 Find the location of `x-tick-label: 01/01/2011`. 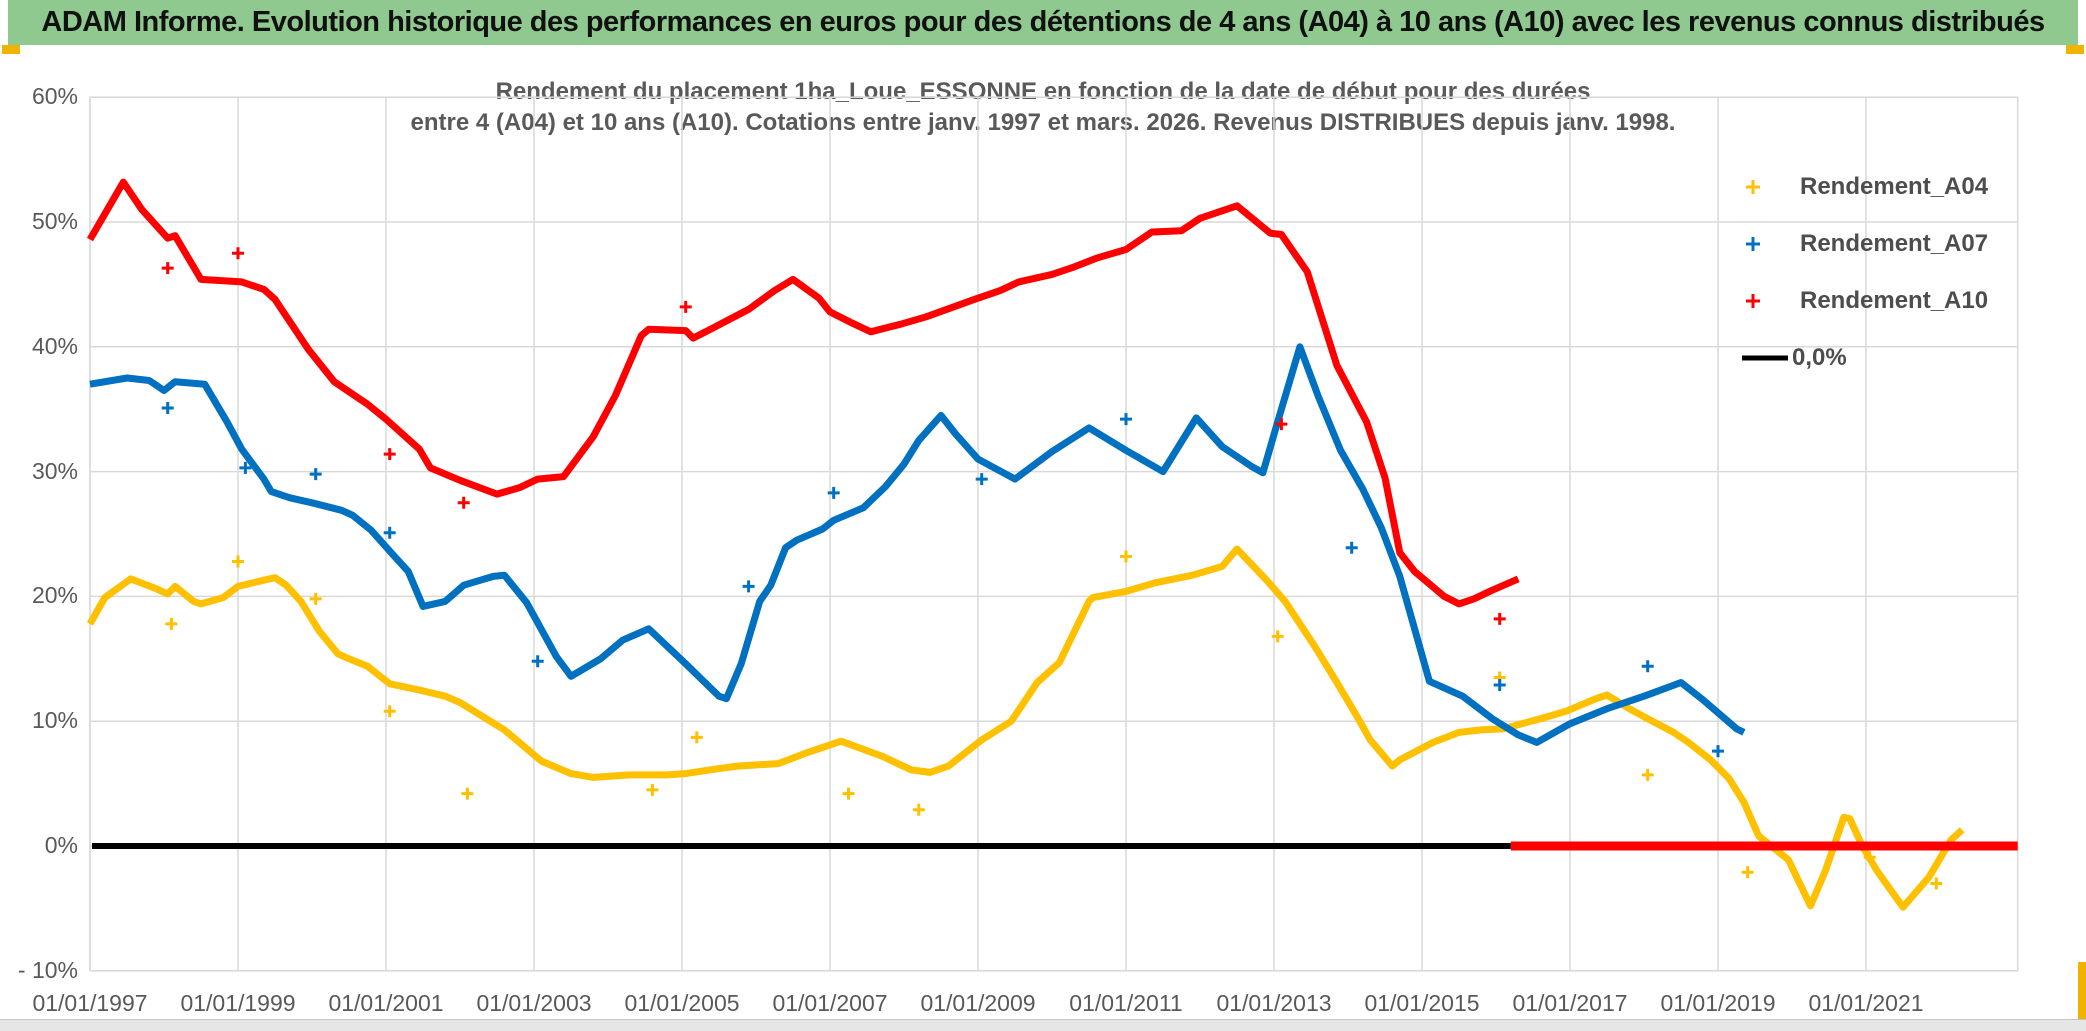

x-tick-label: 01/01/2011 is located at coordinates (1126, 1003).